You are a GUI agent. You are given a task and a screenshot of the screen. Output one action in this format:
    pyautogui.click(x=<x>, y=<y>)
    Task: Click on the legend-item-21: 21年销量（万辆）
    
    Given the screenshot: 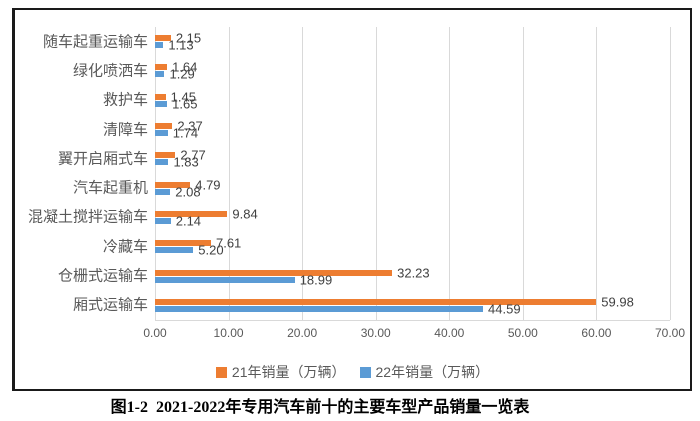 What is the action you would take?
    pyautogui.click(x=280, y=372)
    